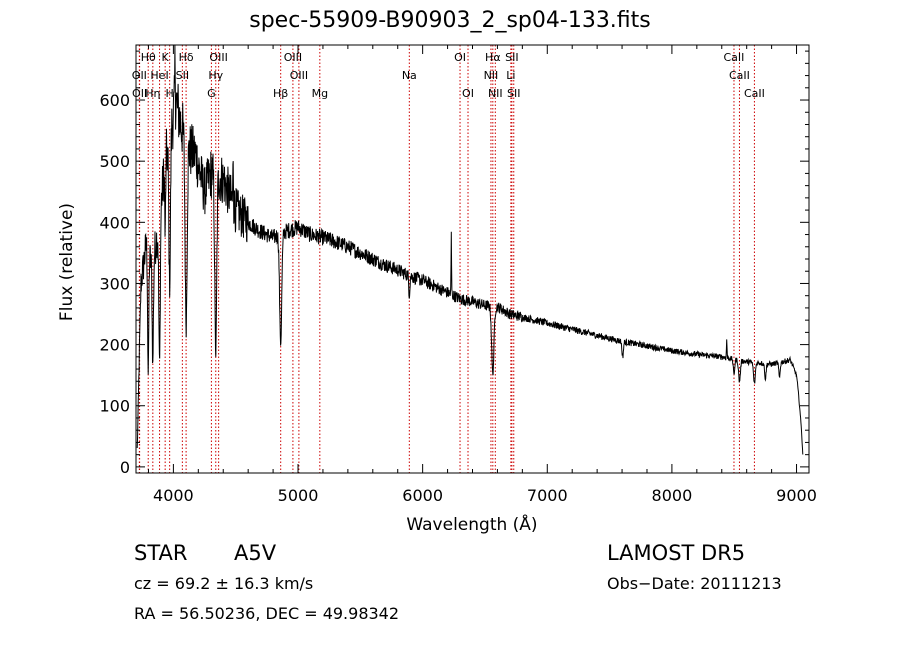  Describe the element at coordinates (547, 495) in the screenshot. I see `x-tick-label: 7000` at that location.